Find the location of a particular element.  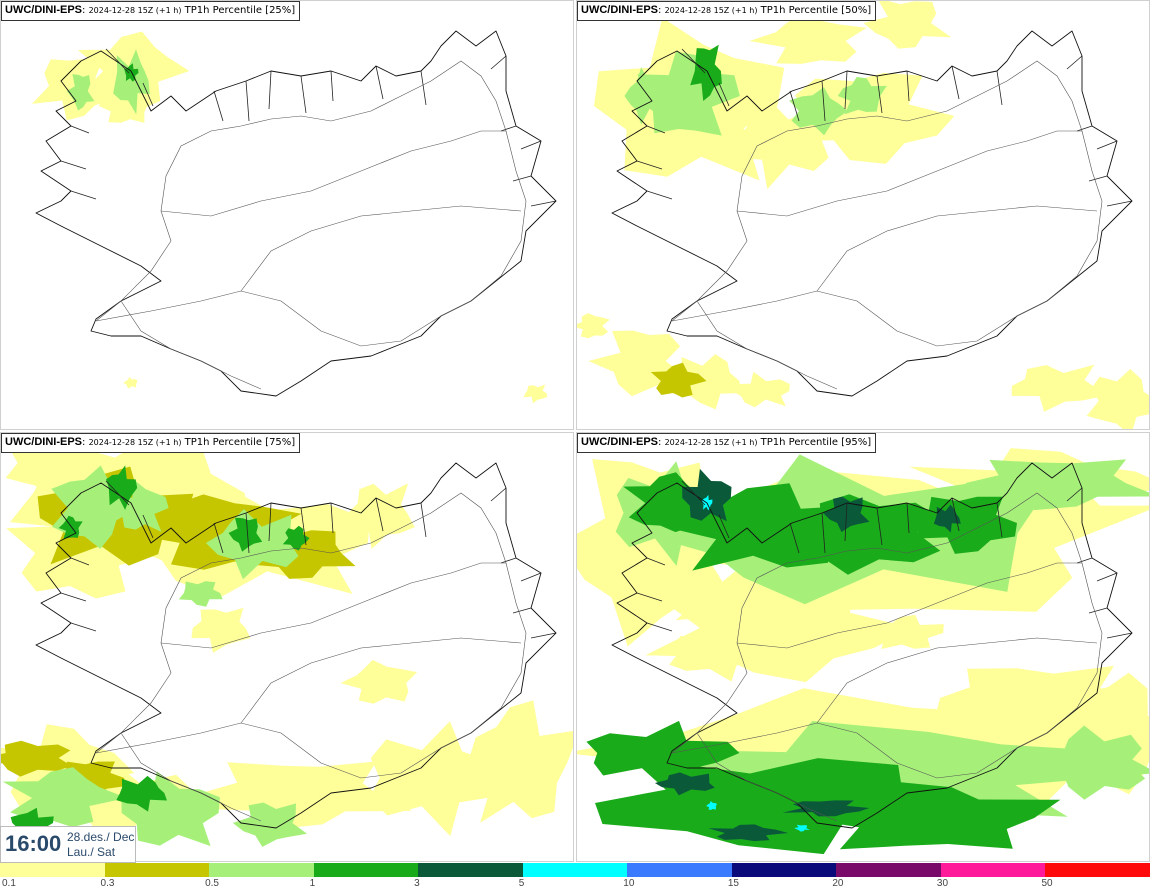

colorbar-label: 50 is located at coordinates (1047, 883).